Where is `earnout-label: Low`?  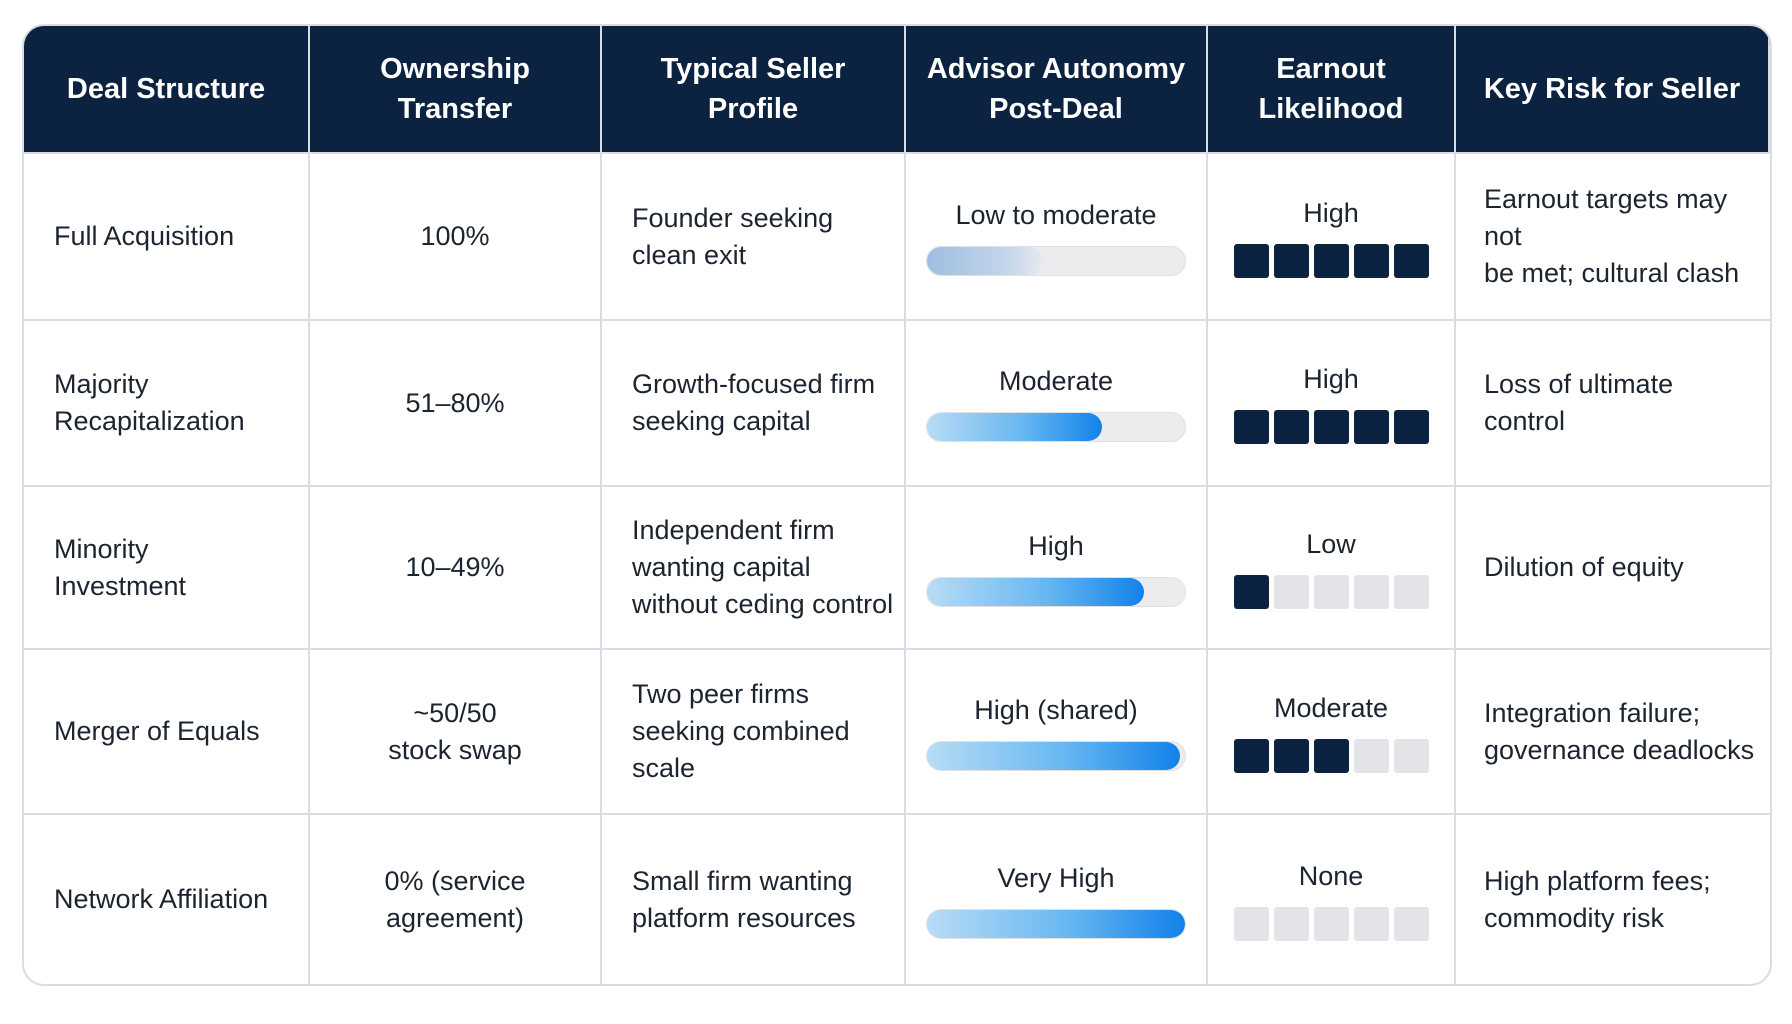 earnout-label: Low is located at coordinates (1331, 543).